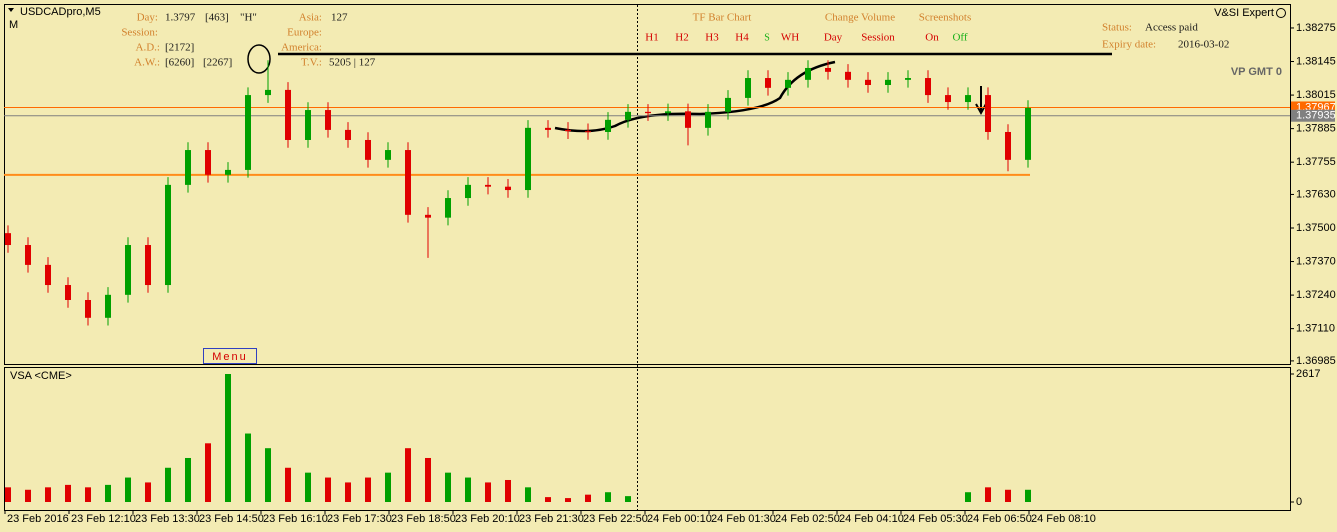 The image size is (1337, 532). What do you see at coordinates (1316, 28) in the screenshot?
I see `y-tick-label: 1.38275` at bounding box center [1316, 28].